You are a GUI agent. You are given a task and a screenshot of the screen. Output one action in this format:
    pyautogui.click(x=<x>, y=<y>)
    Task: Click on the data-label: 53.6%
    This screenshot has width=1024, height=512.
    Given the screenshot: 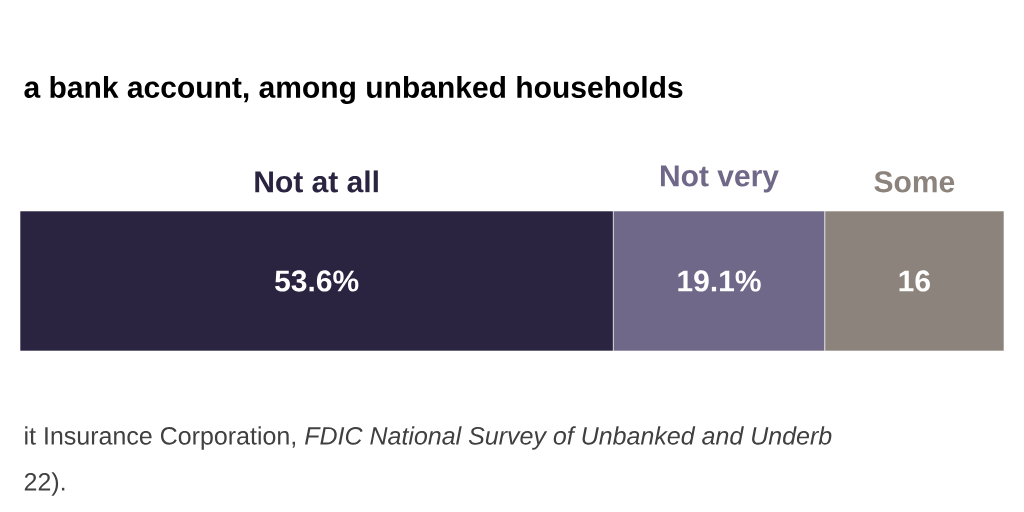 What is the action you would take?
    pyautogui.click(x=317, y=281)
    